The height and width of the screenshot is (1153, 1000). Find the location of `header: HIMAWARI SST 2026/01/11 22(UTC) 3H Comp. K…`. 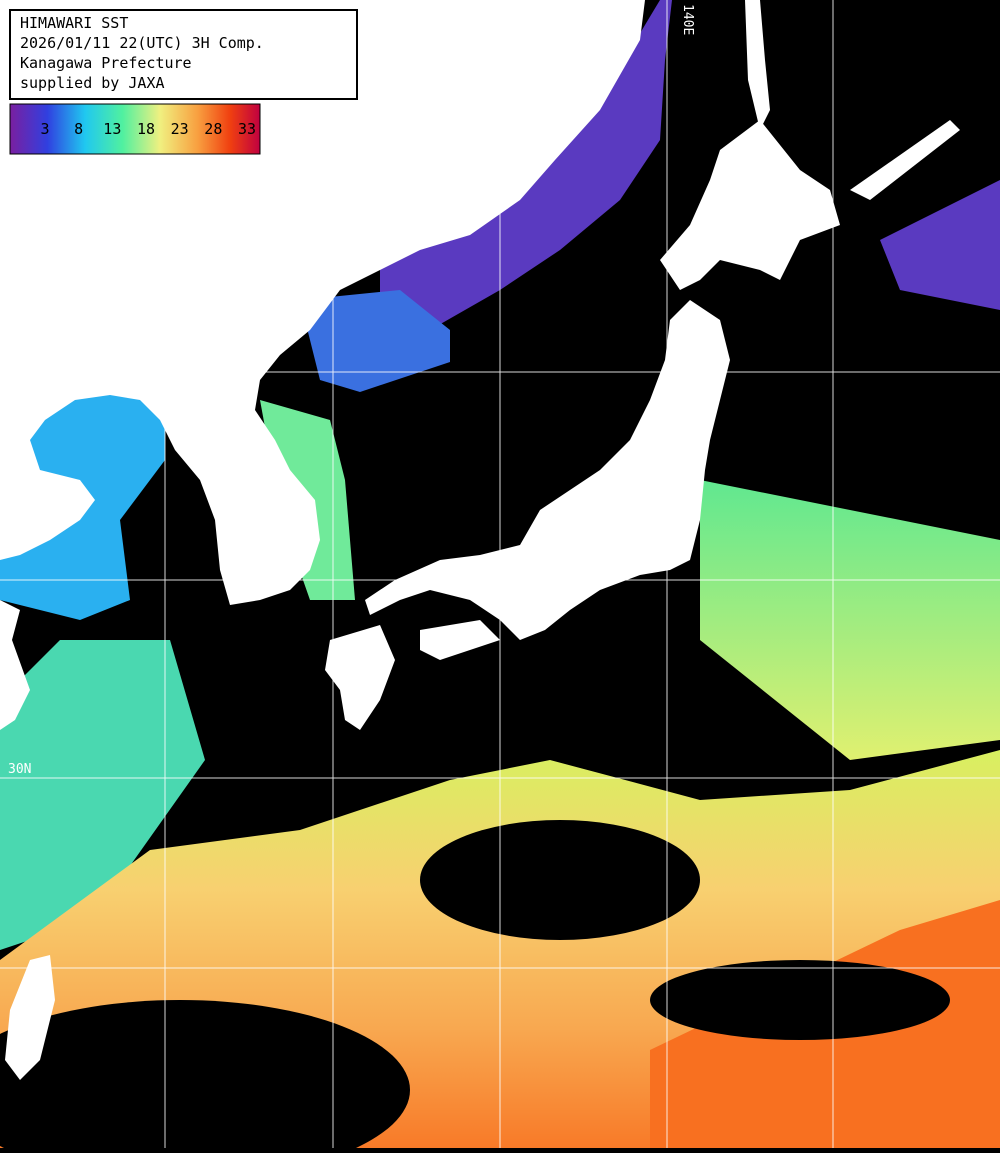

header: HIMAWARI SST 2026/01/11 22(UTC) 3H Comp. K… is located at coordinates (142, 53).